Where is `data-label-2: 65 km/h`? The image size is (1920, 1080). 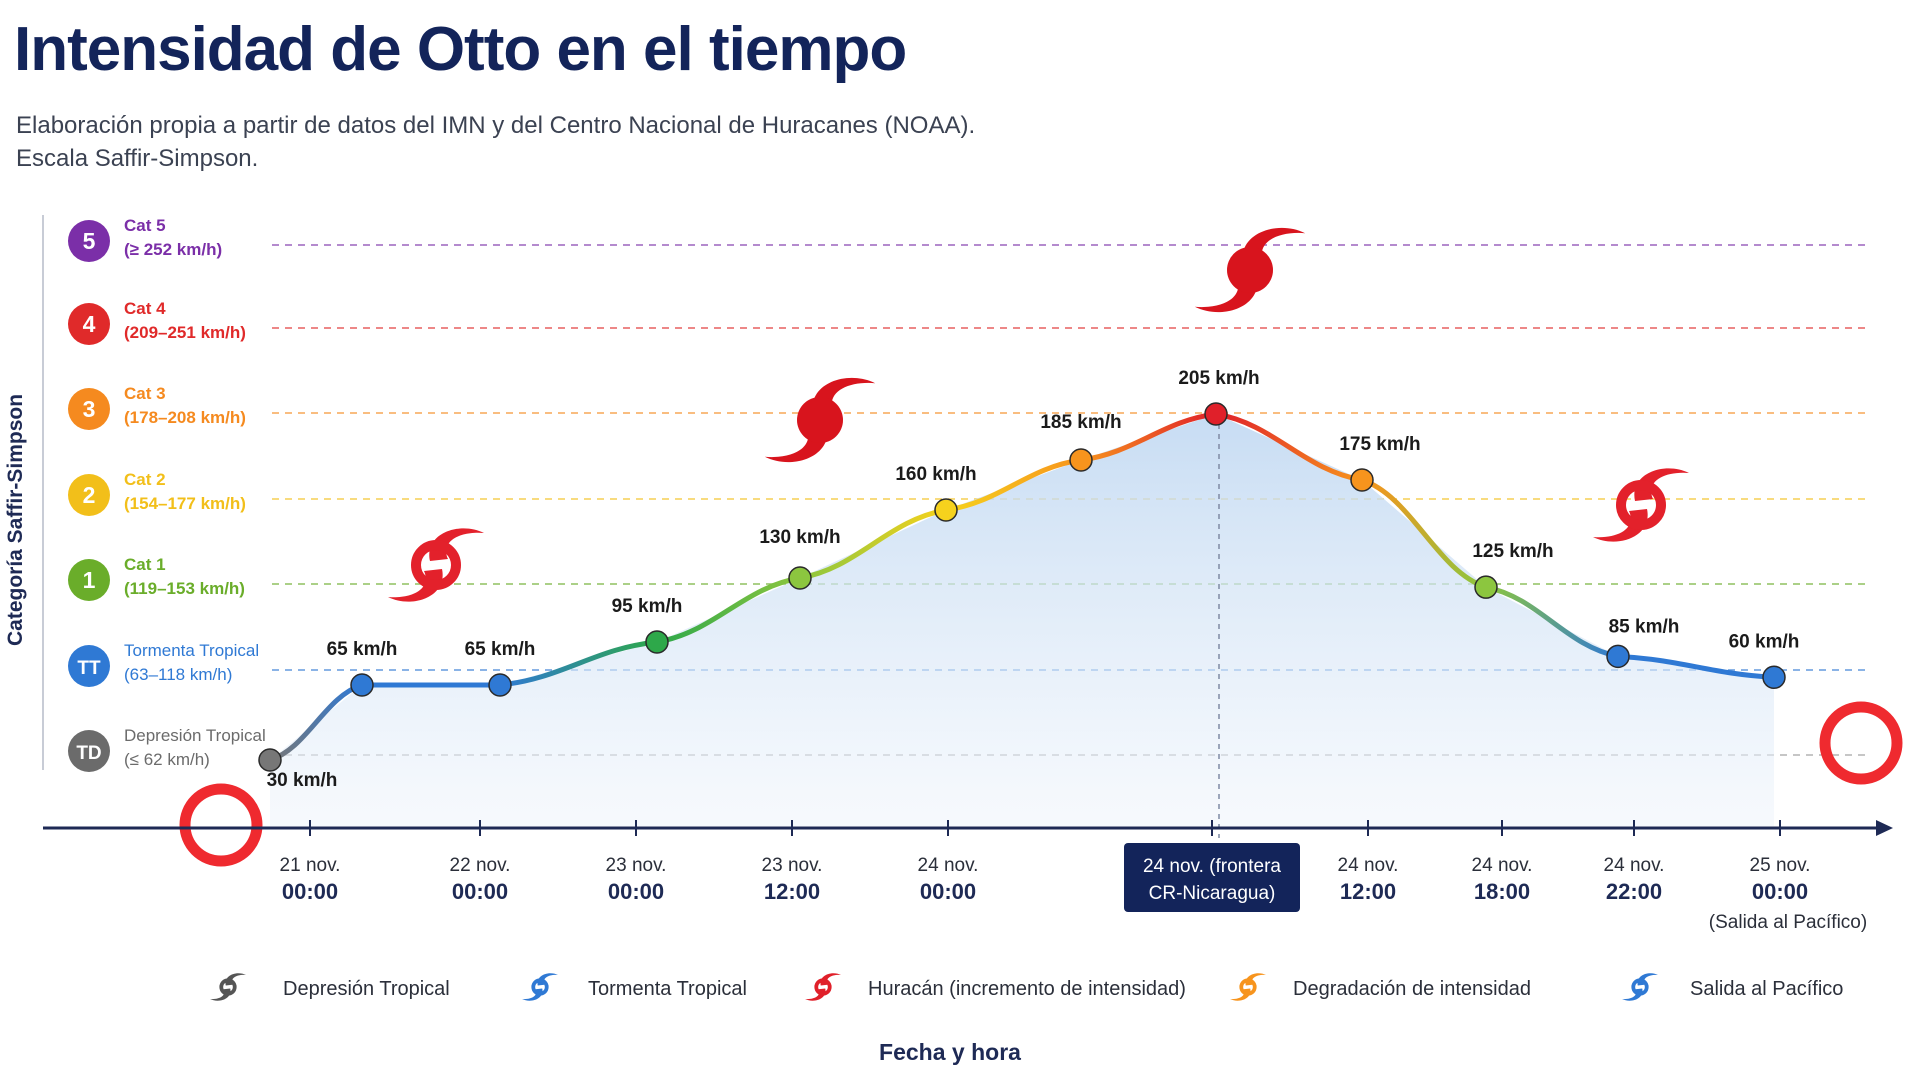 data-label-2: 65 km/h is located at coordinates (362, 649).